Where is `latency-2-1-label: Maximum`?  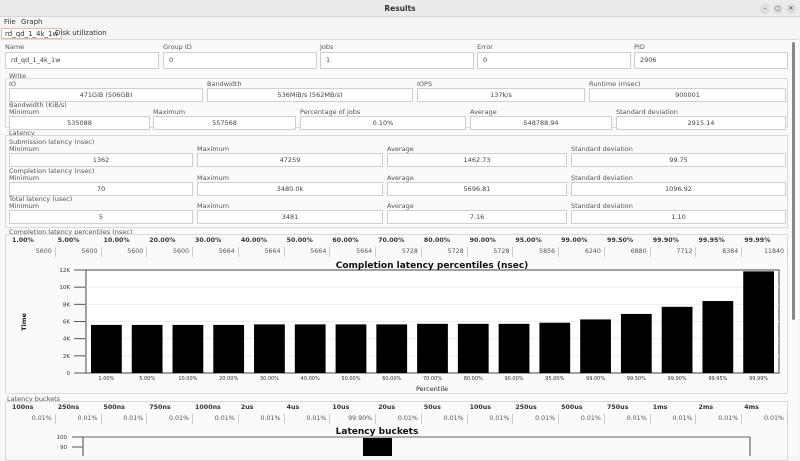 latency-2-1-label: Maximum is located at coordinates (213, 206).